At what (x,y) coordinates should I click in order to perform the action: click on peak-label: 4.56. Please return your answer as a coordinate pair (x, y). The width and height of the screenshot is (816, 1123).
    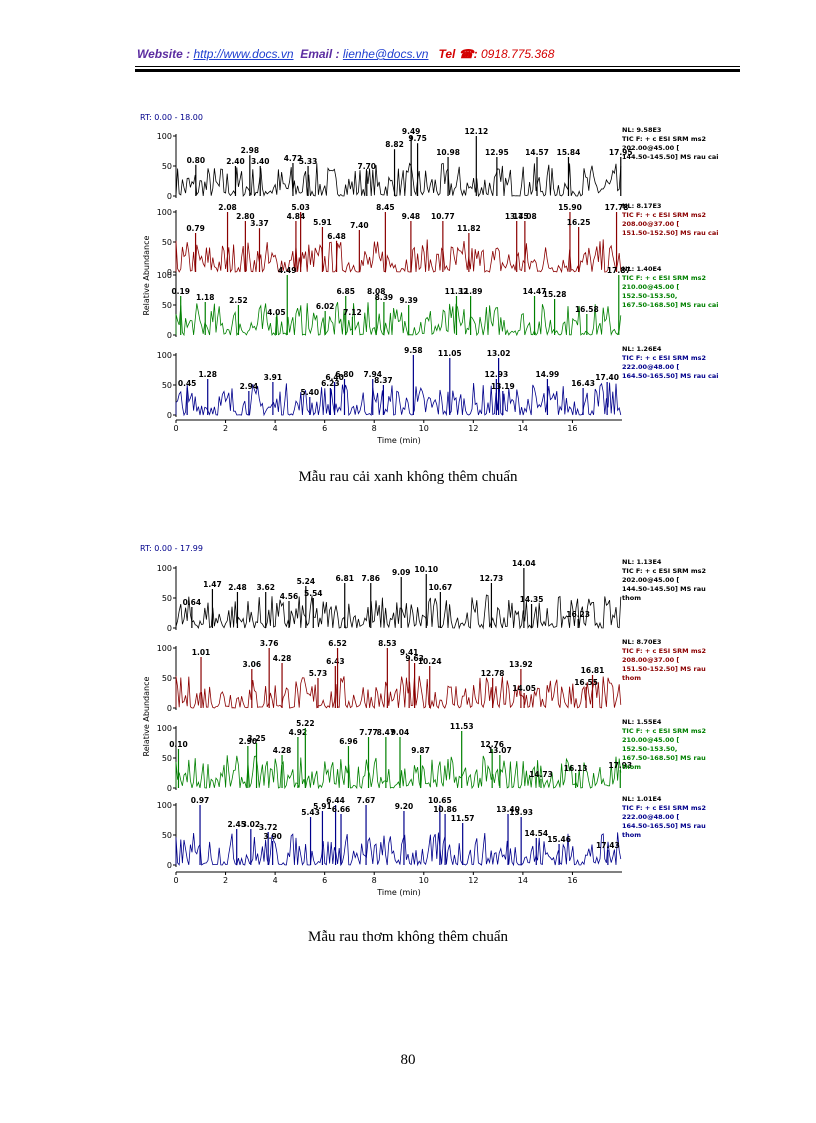
    Looking at the image, I should click on (289, 596).